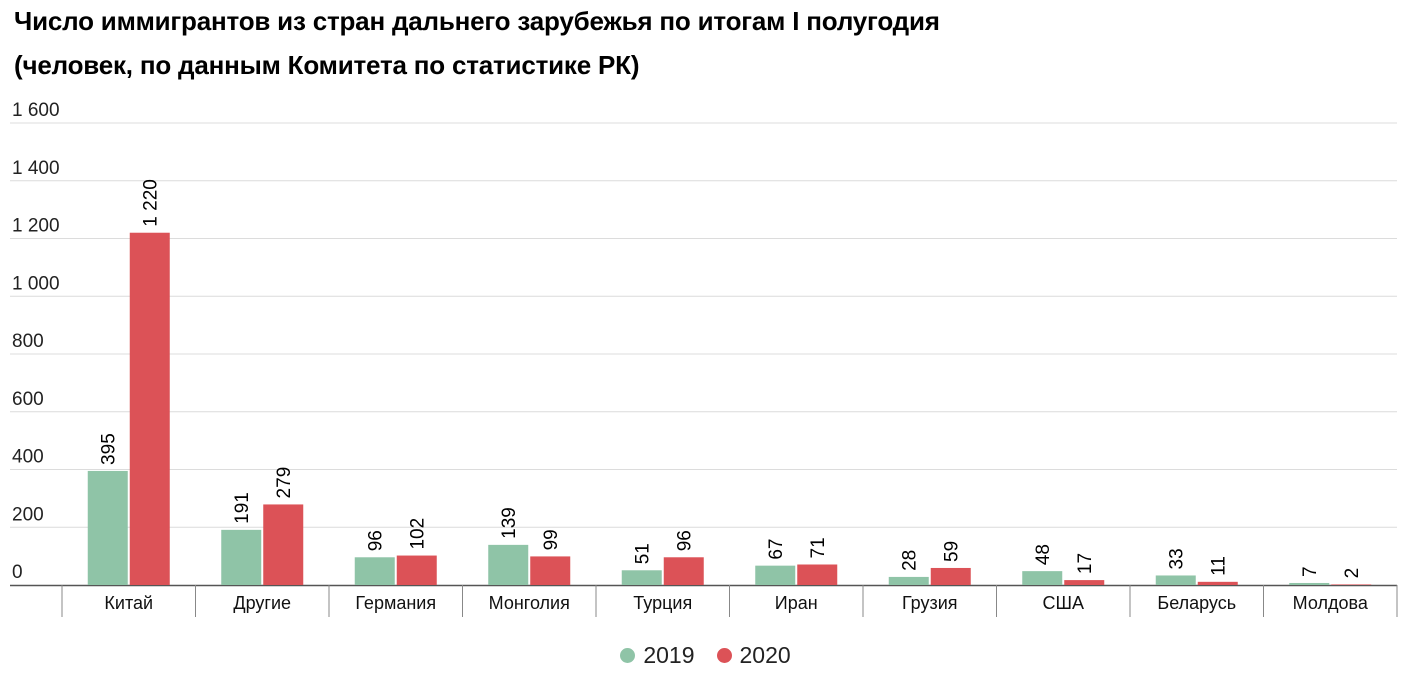 This screenshot has width=1411, height=676. What do you see at coordinates (284, 483) in the screenshot?
I see `data-label-2020-1: 279` at bounding box center [284, 483].